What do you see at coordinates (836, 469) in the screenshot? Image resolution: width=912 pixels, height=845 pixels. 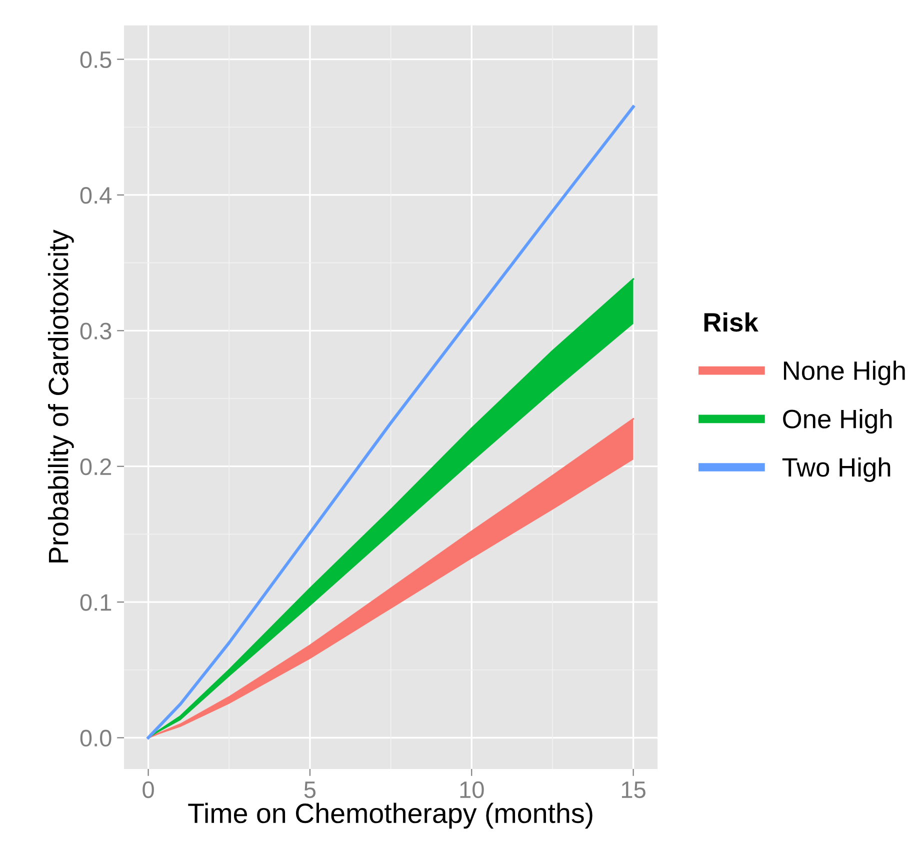 I see `legend-label: Two High` at bounding box center [836, 469].